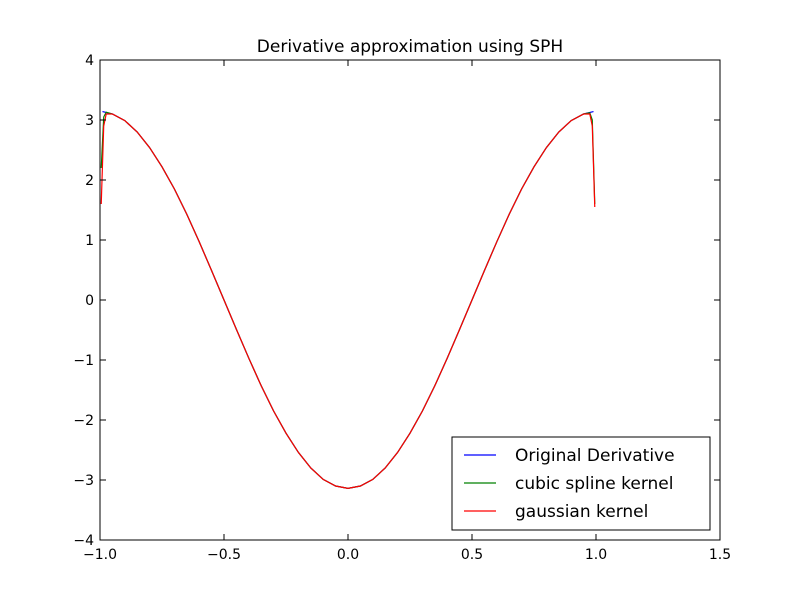  Describe the element at coordinates (89, 301) in the screenshot. I see `y-tick-label: 0` at that location.